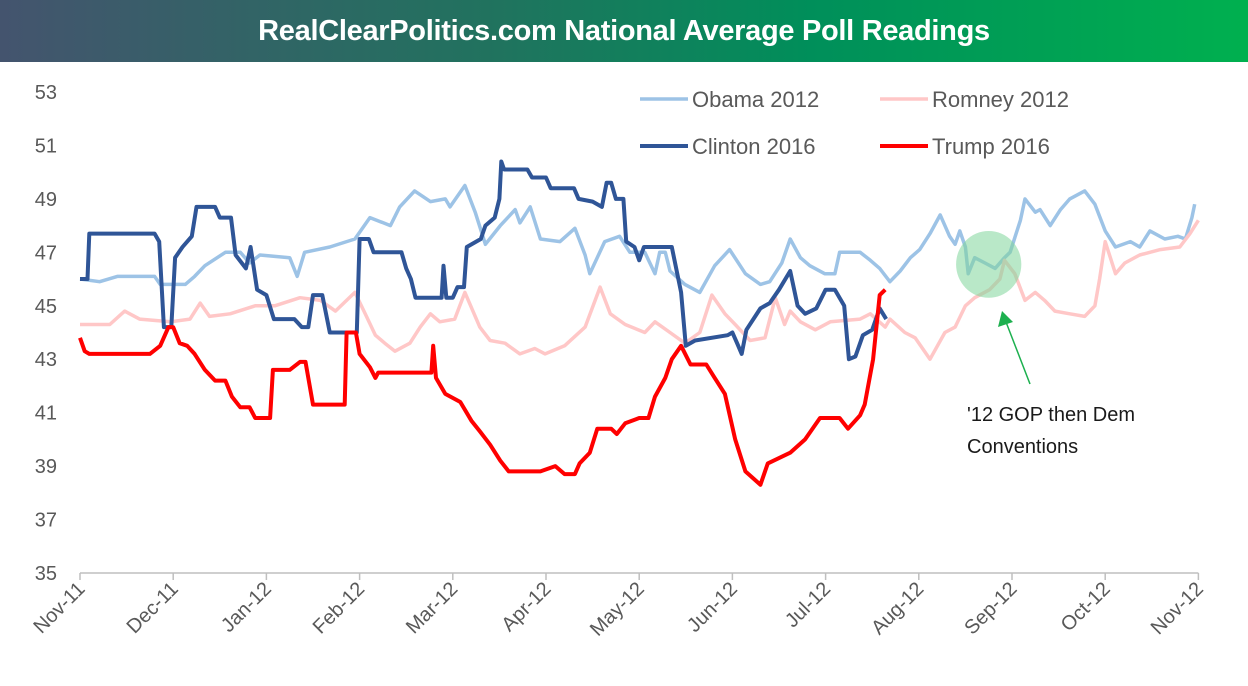  I want to click on x-tick-label: Feb-12, so click(339, 608).